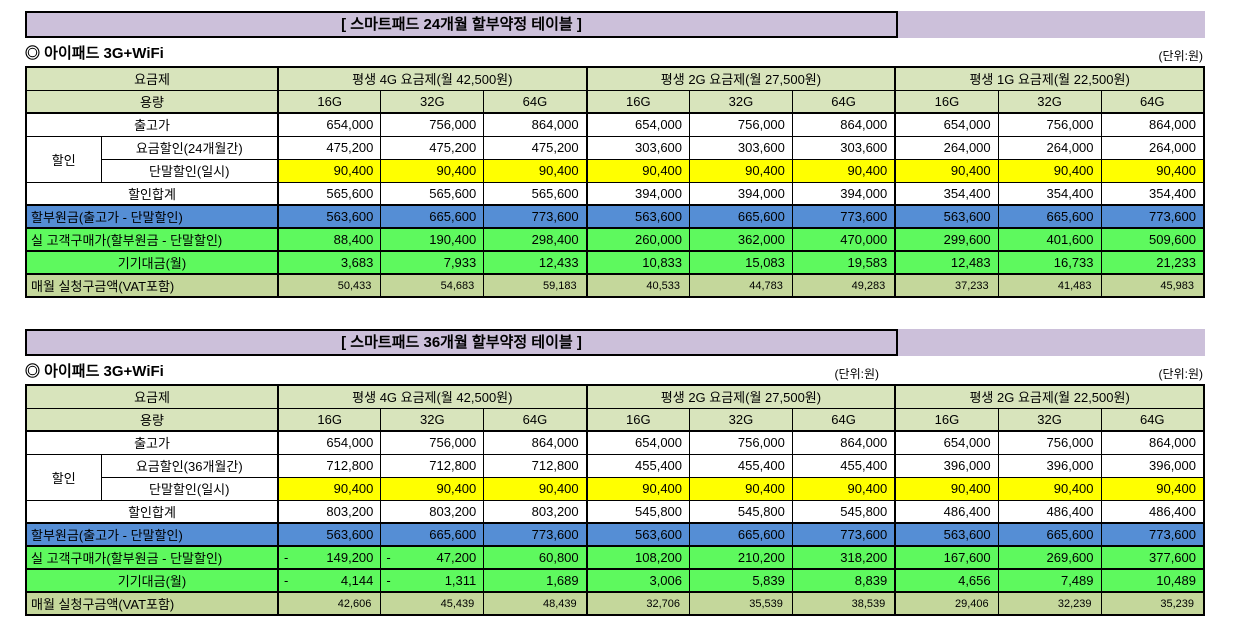  What do you see at coordinates (432, 603) in the screenshot?
I see `value-cell: 45,439` at bounding box center [432, 603].